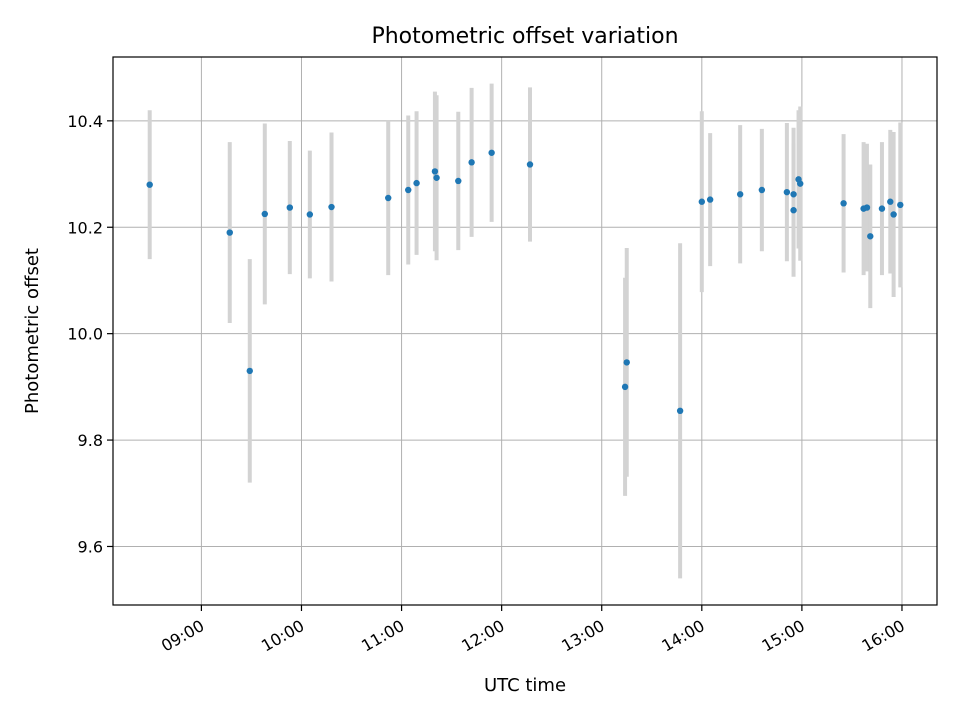  I want to click on y-tick-label: 10.2, so click(85, 227).